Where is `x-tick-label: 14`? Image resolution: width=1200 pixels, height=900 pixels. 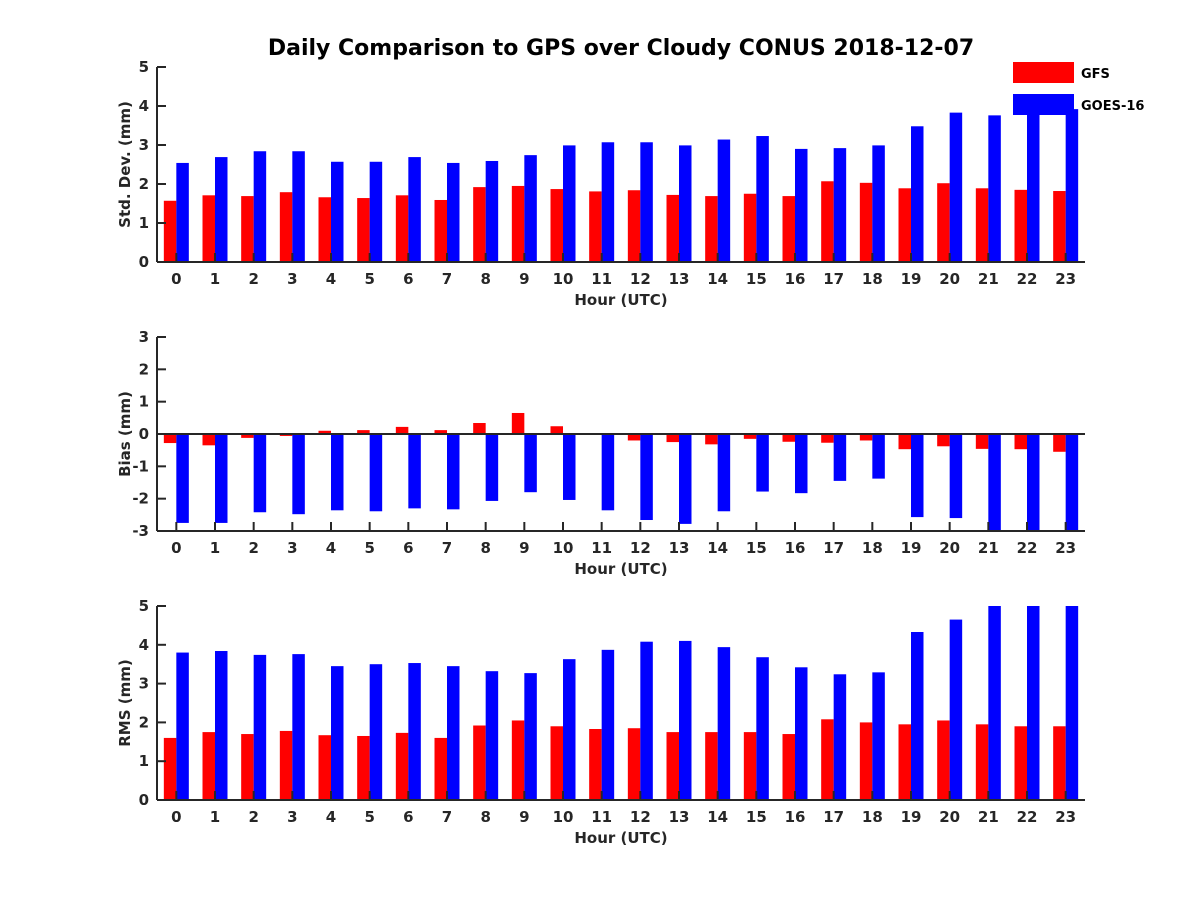
x-tick-label: 14 is located at coordinates (717, 279).